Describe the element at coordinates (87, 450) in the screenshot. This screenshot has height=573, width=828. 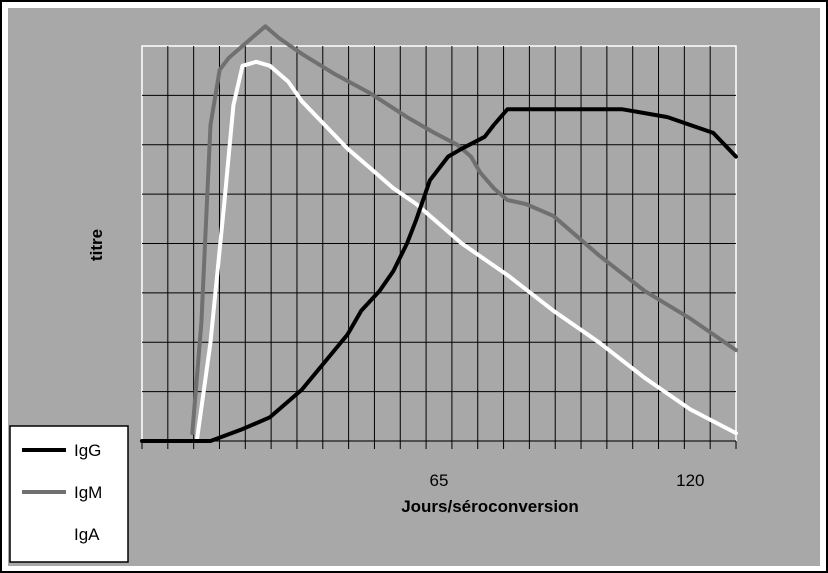
I see `legend-label-igg: IgG` at that location.